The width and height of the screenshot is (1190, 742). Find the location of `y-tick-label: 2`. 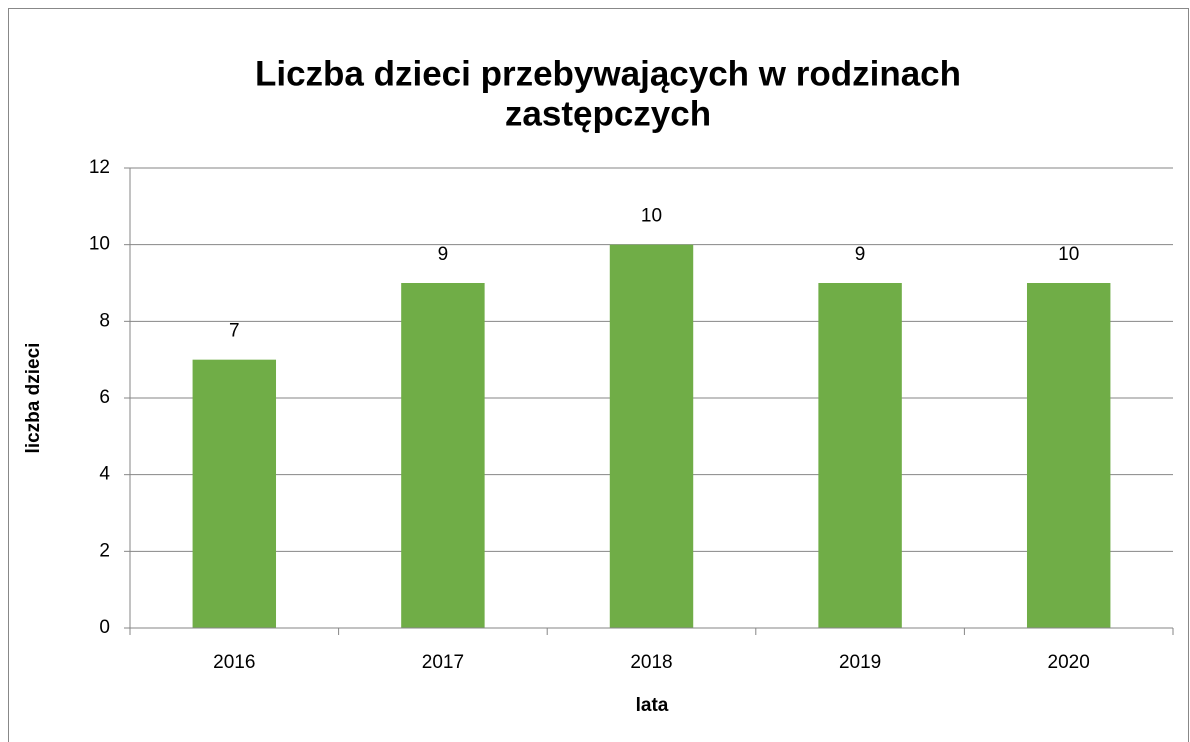

y-tick-label: 2 is located at coordinates (104, 550).